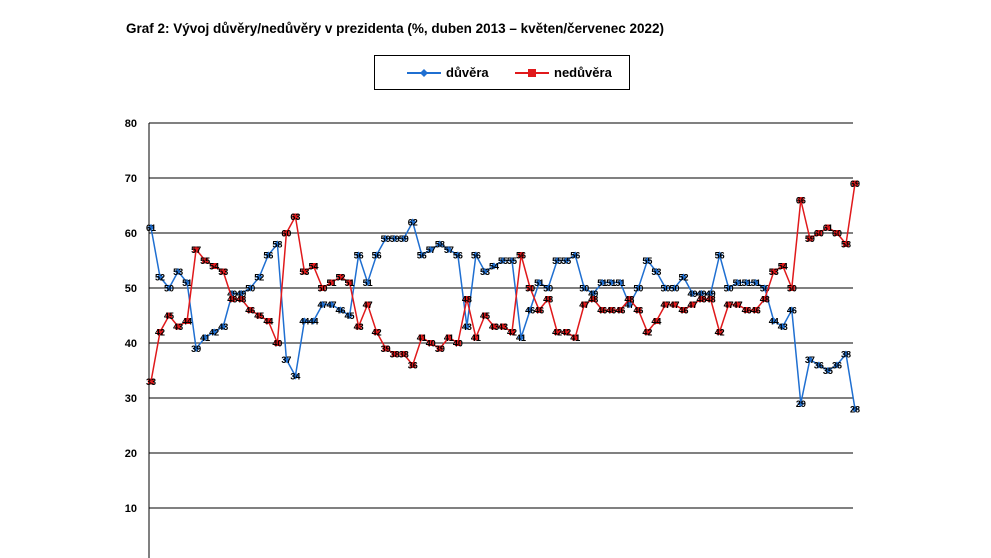  I want to click on series-1-data-label: 56, so click(521, 256).